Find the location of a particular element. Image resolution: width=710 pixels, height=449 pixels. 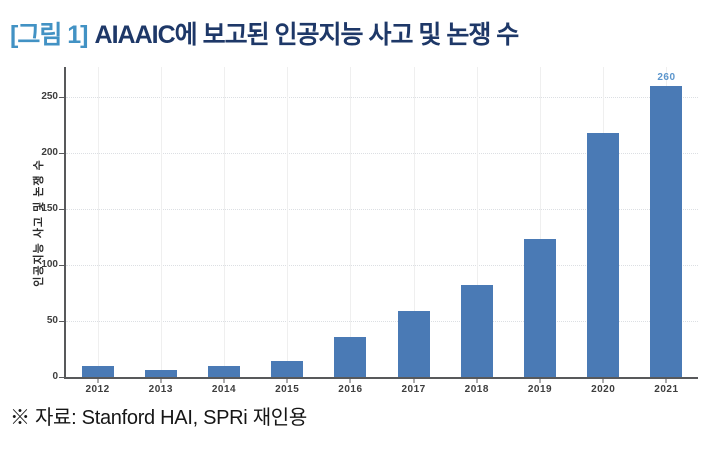

bar-2018 is located at coordinates (476, 331).